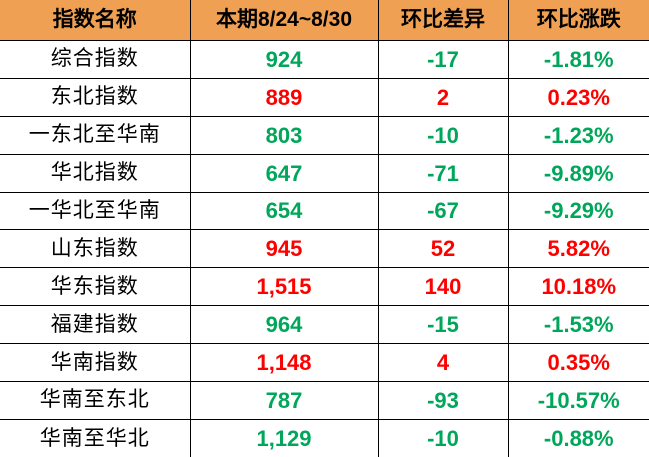 The width and height of the screenshot is (649, 457). I want to click on cell-index-name: 华东指数, so click(95, 287).